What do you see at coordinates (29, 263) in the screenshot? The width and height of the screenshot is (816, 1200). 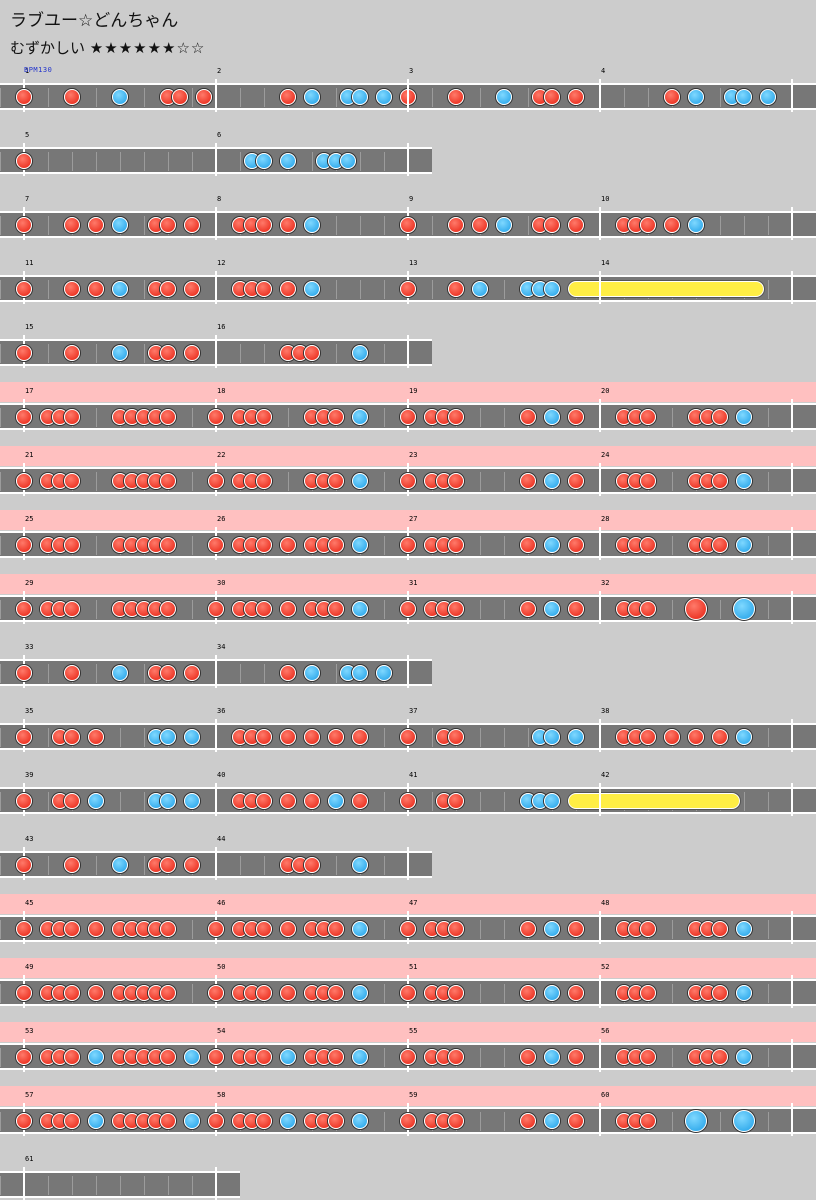 I see `measure-number: 11` at bounding box center [29, 263].